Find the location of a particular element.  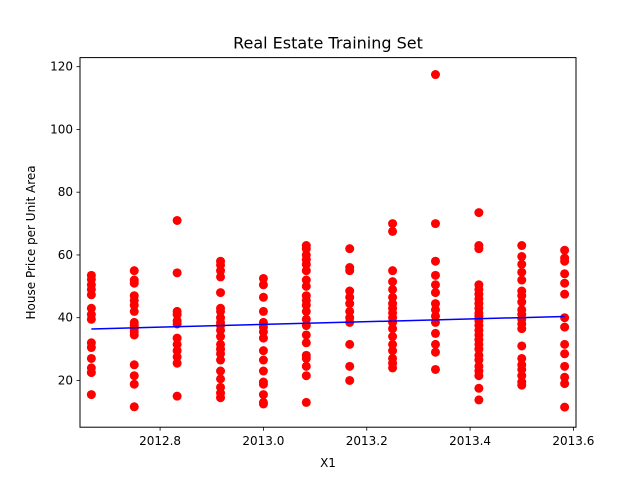

x-tick-label: 2012.8 is located at coordinates (160, 441).